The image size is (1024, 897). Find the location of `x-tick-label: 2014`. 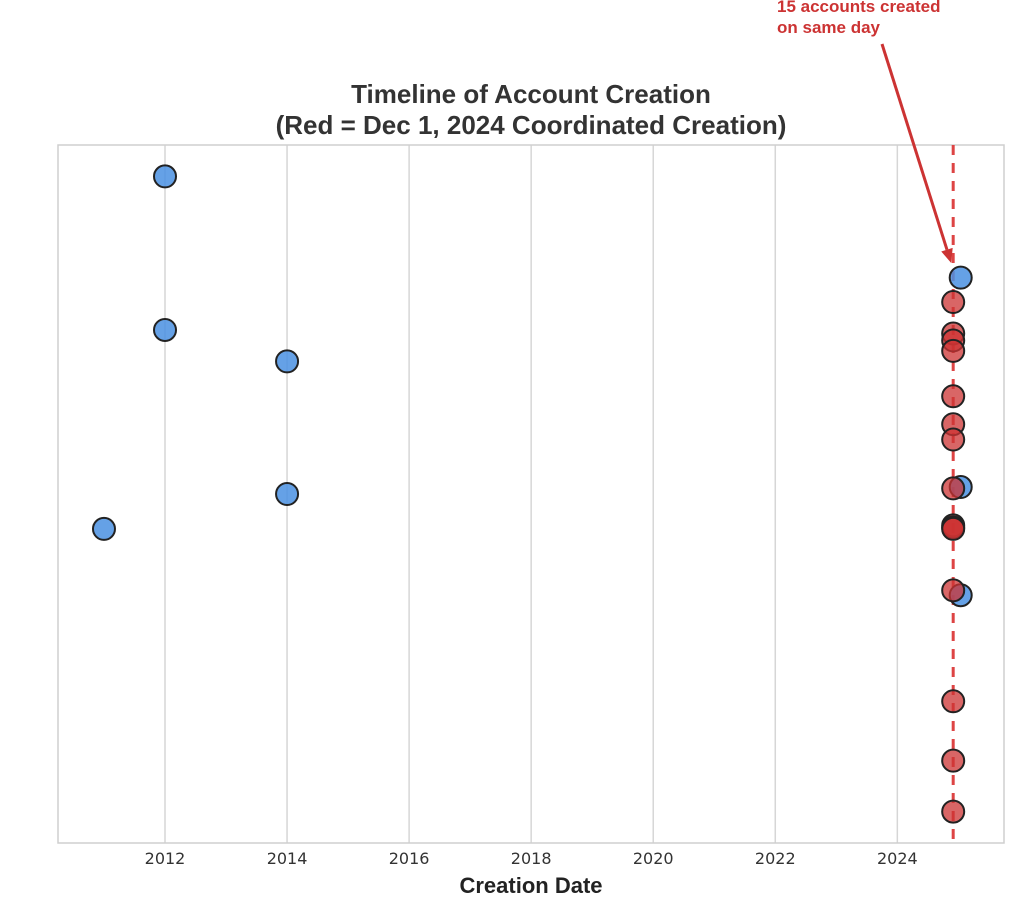

x-tick-label: 2014 is located at coordinates (287, 858).